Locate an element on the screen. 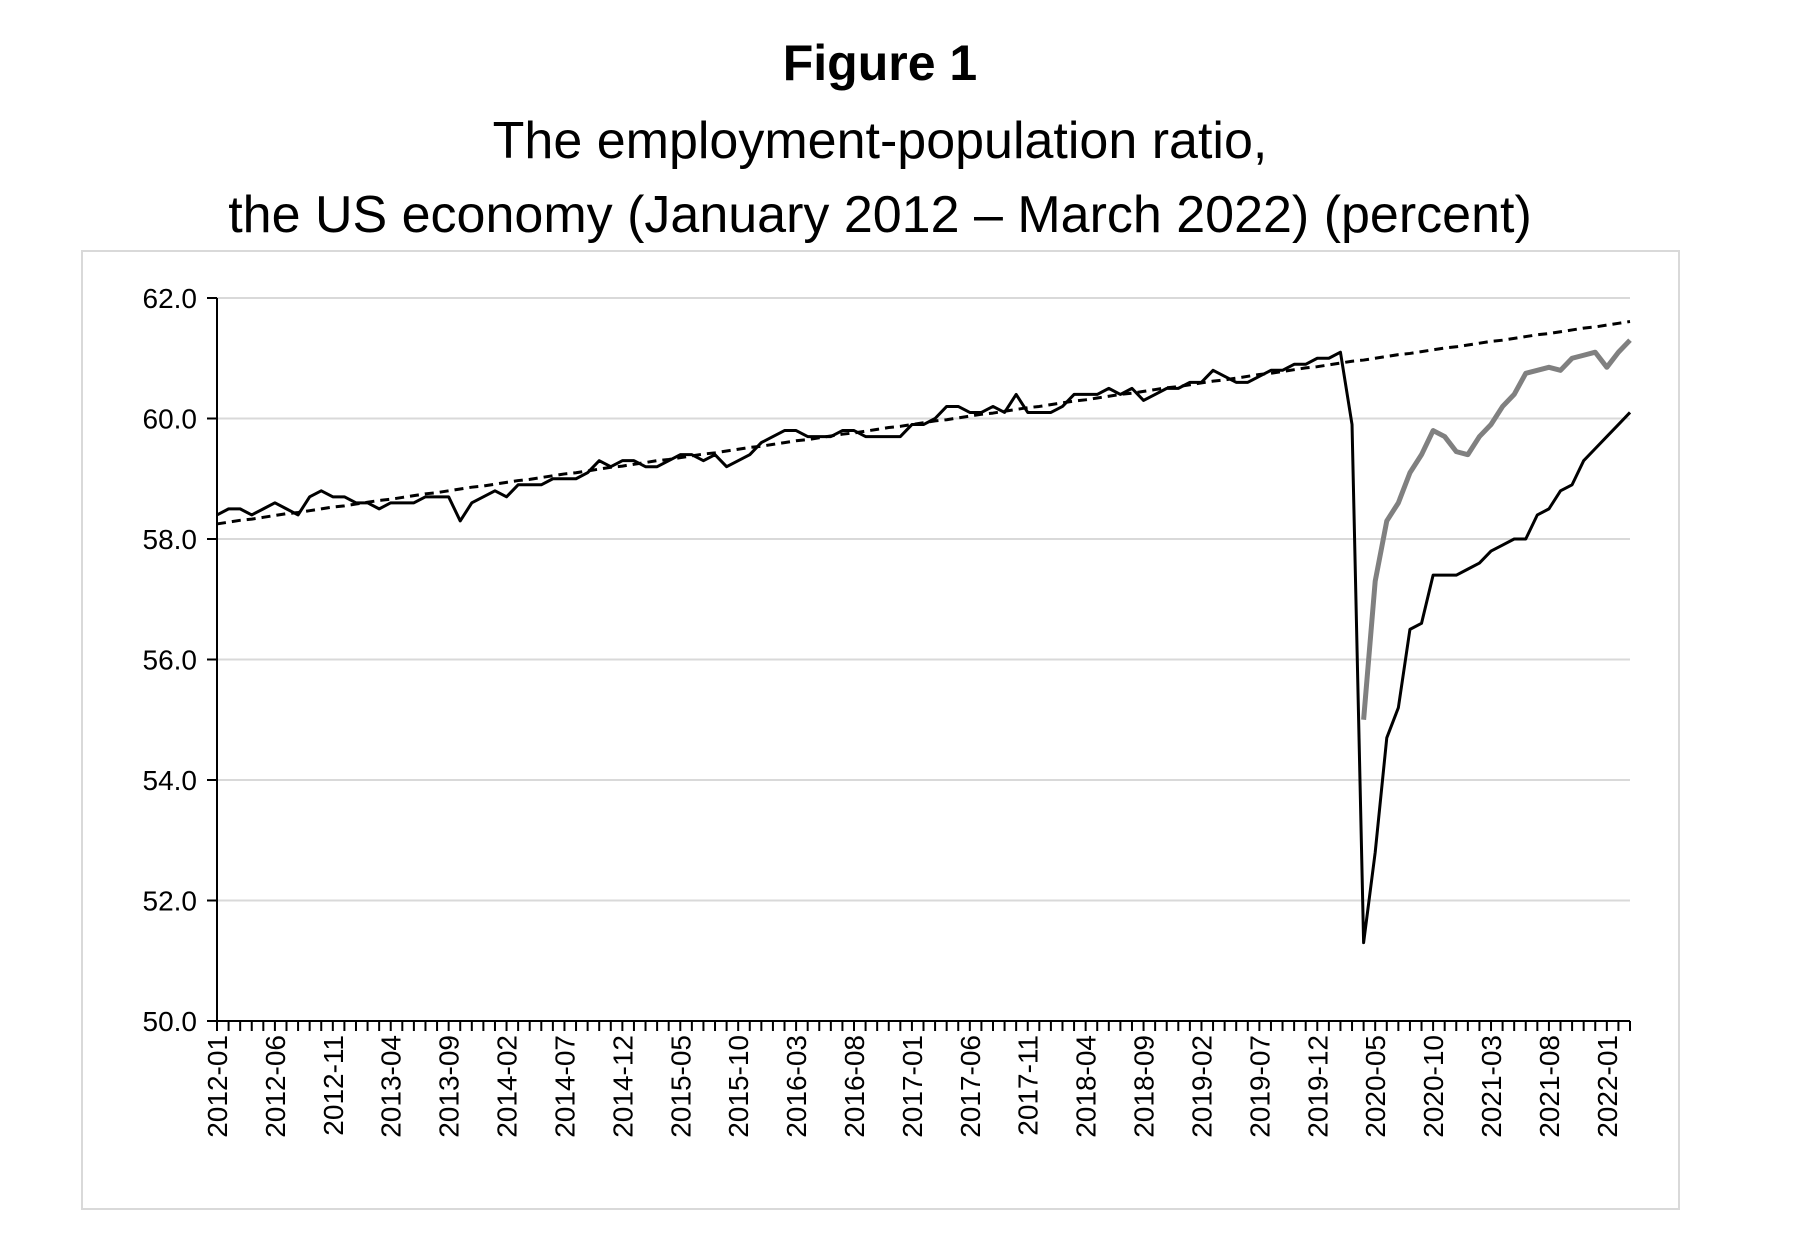  y-tick-label: 56.0 is located at coordinates (170, 660).